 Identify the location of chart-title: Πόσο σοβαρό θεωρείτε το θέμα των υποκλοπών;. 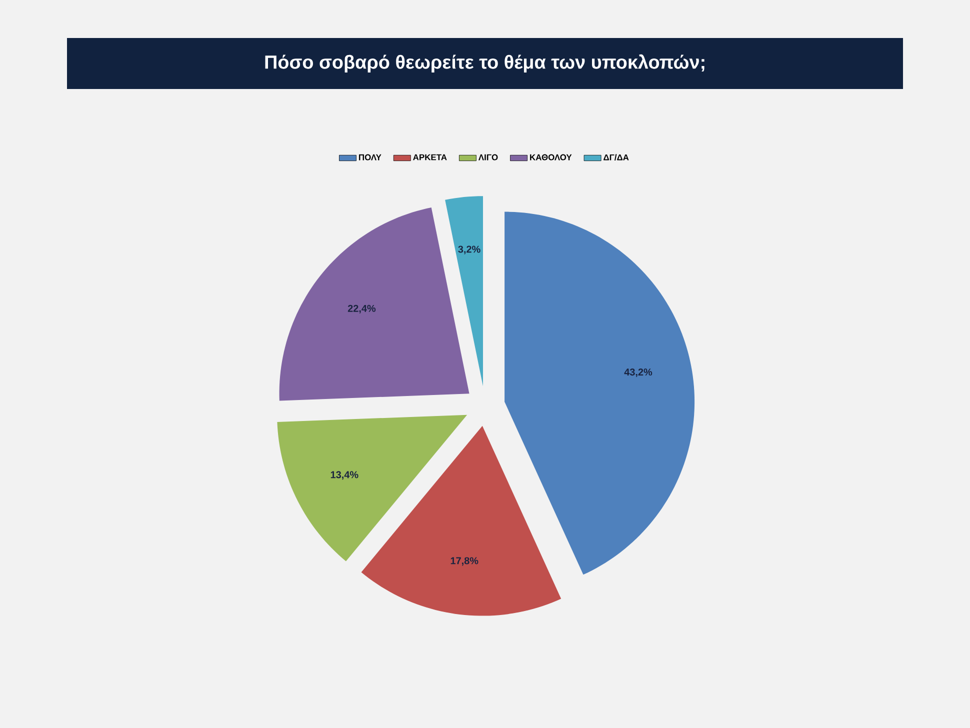
(484, 63).